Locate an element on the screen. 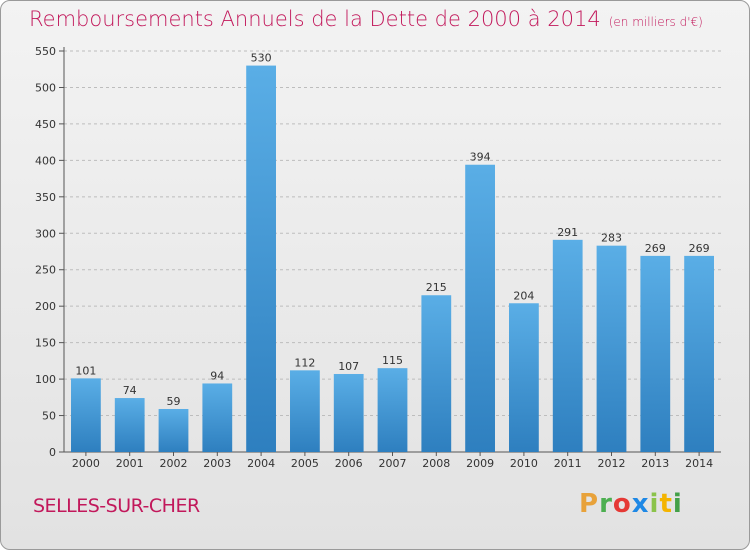 The image size is (750, 550). data-label-2001: 74 is located at coordinates (130, 390).